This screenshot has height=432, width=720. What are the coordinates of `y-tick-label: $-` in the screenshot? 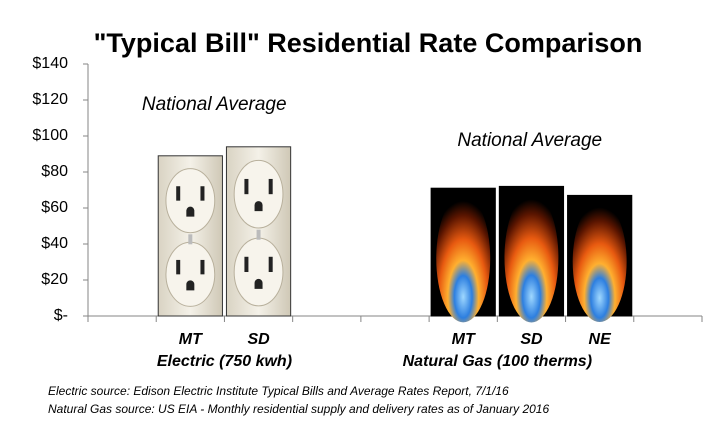 It's located at (61, 315).